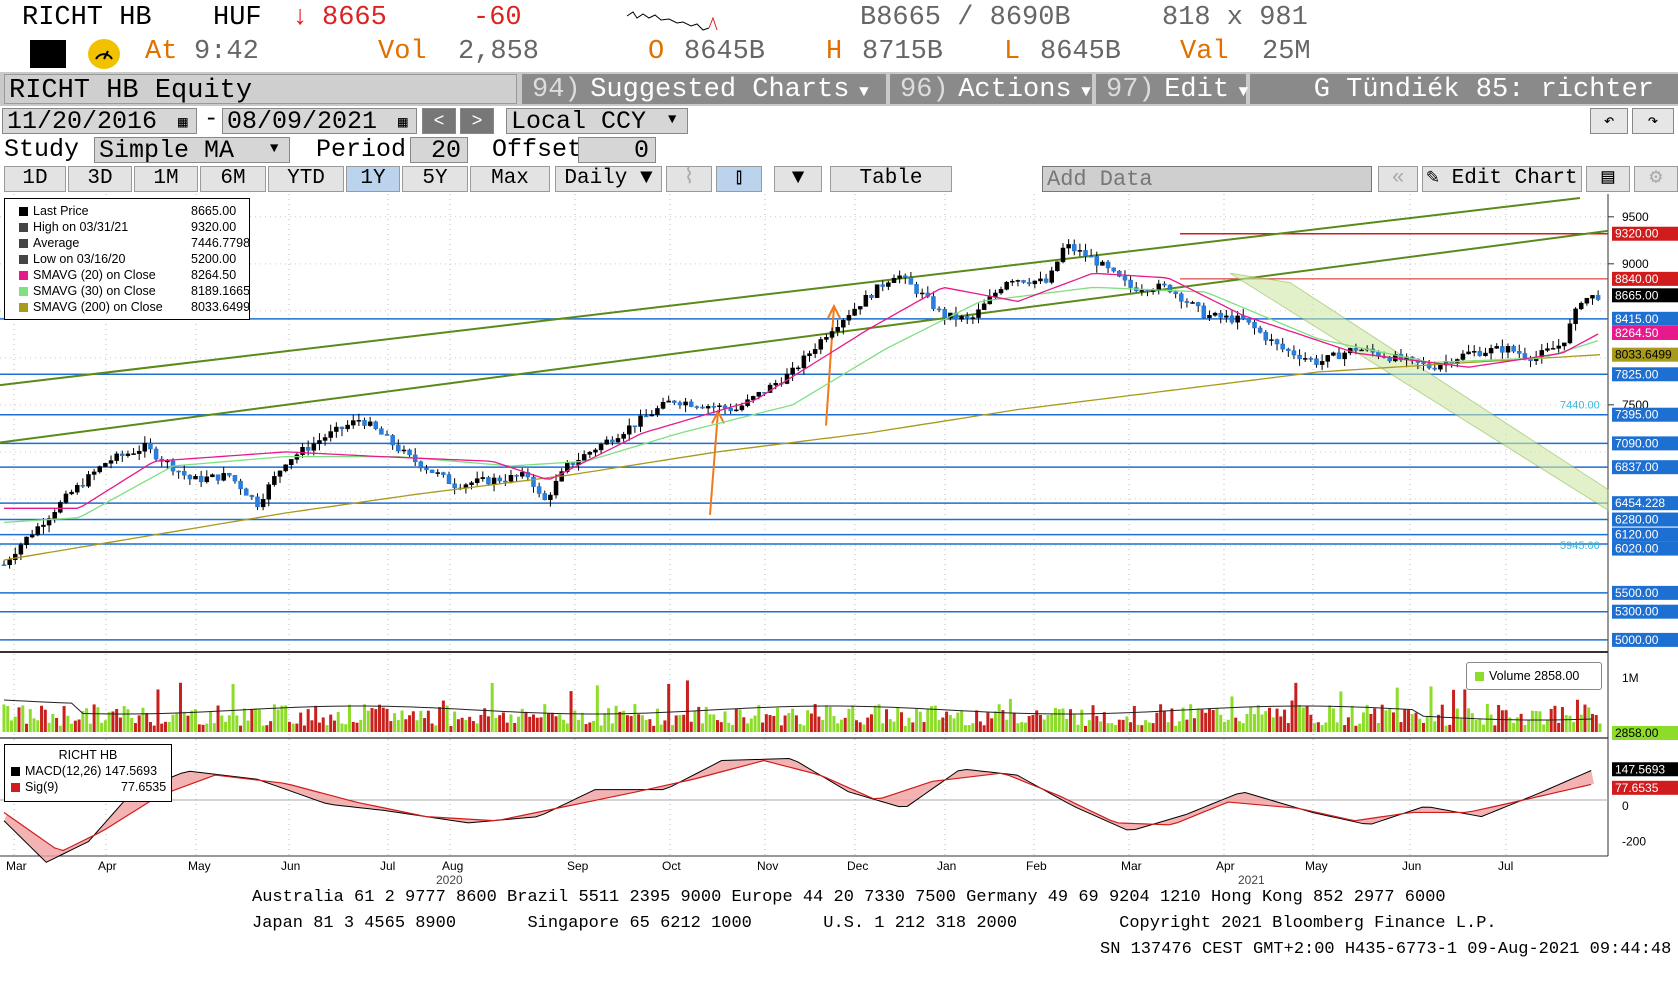  What do you see at coordinates (1608, 179) in the screenshot?
I see `chart-settings-icon: ▤` at bounding box center [1608, 179].